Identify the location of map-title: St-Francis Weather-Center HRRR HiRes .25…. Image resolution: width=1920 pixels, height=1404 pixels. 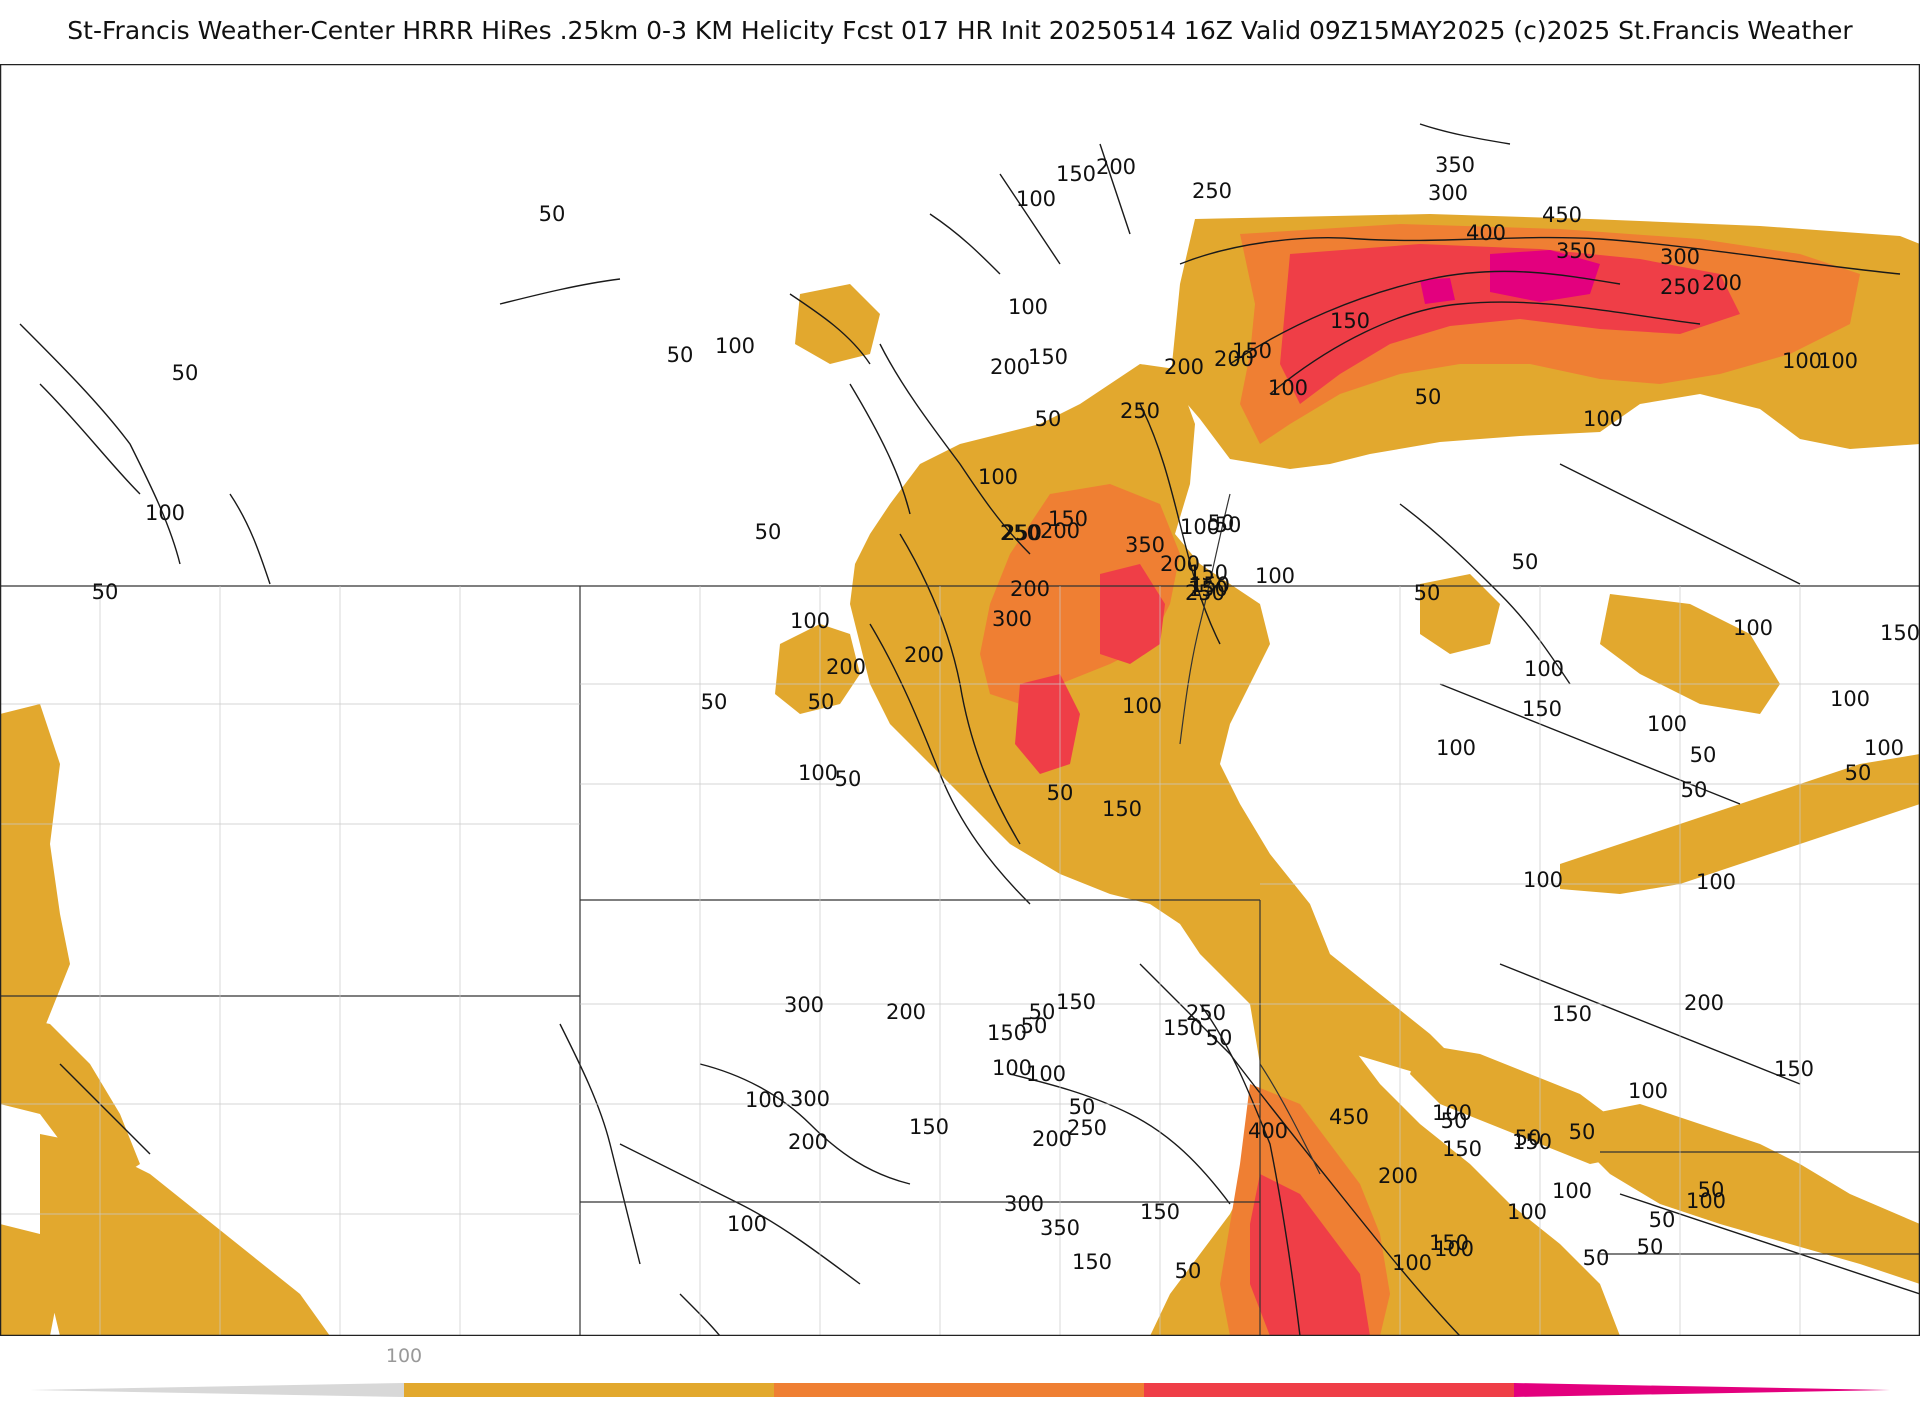
(960, 30).